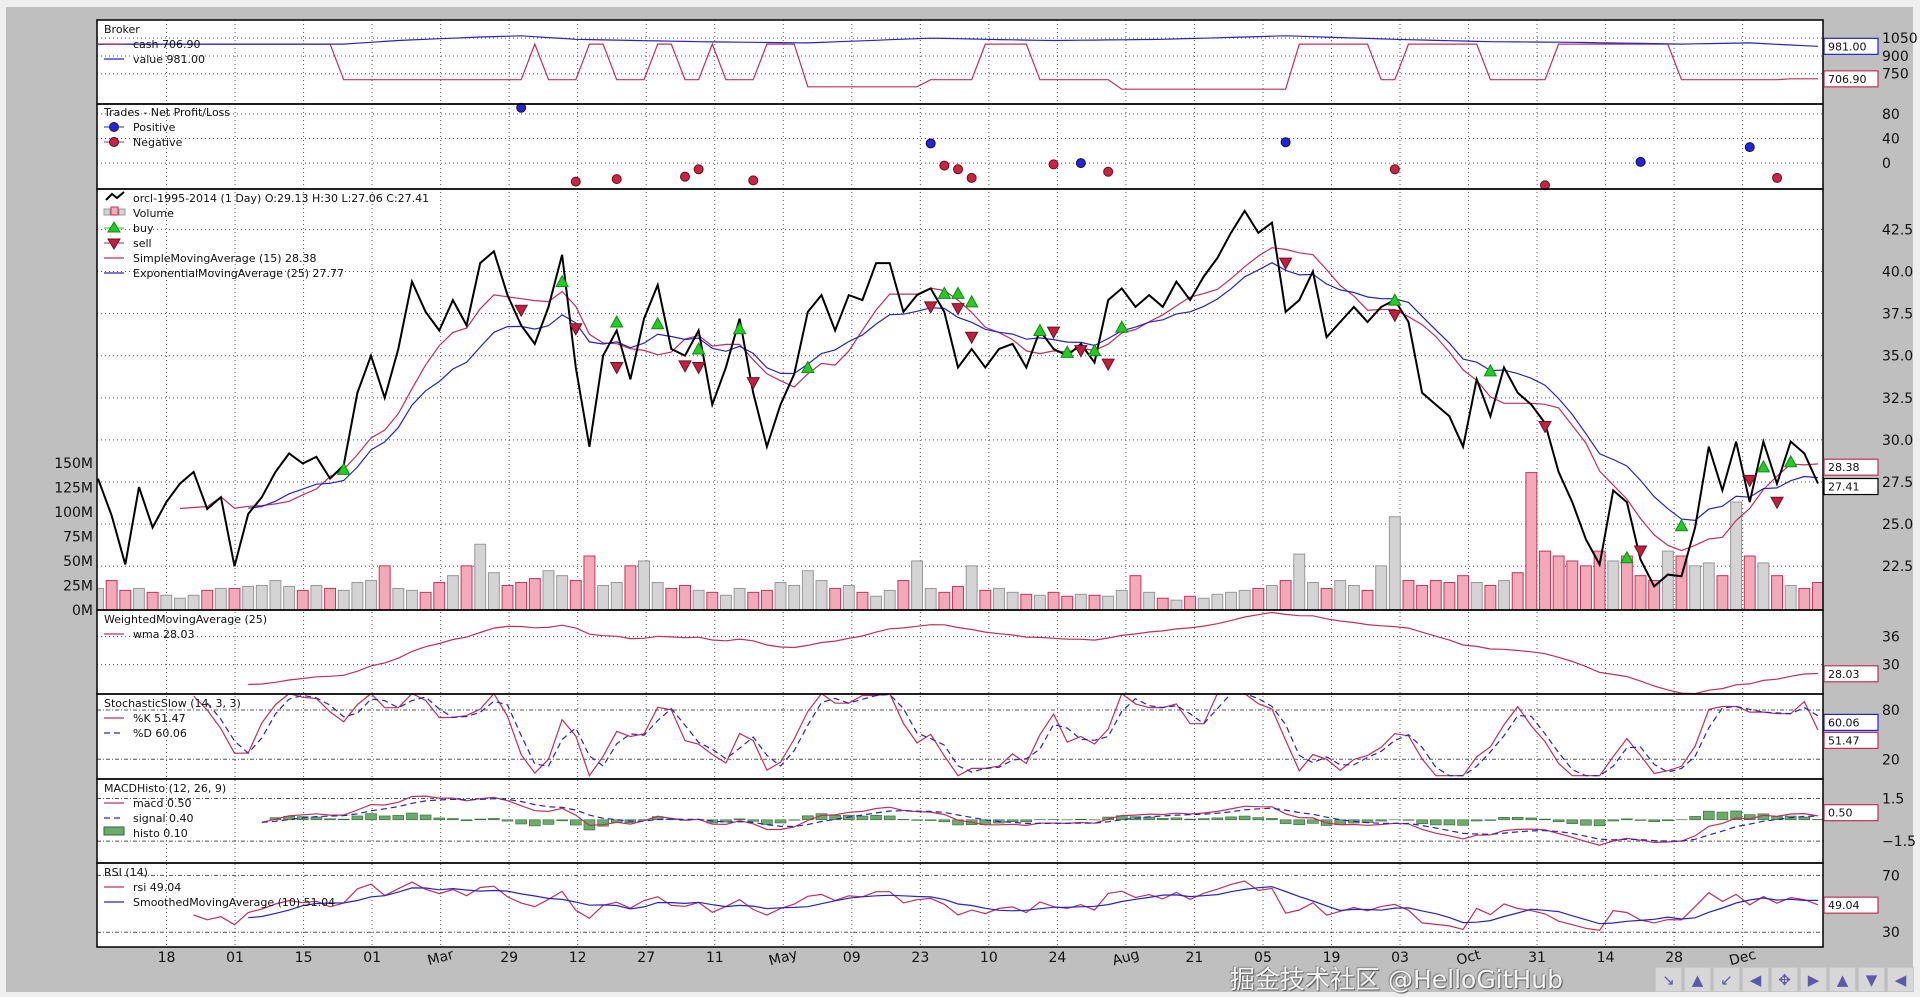 This screenshot has height=997, width=1920. What do you see at coordinates (930, 143) in the screenshot?
I see `trade-positive-marker` at bounding box center [930, 143].